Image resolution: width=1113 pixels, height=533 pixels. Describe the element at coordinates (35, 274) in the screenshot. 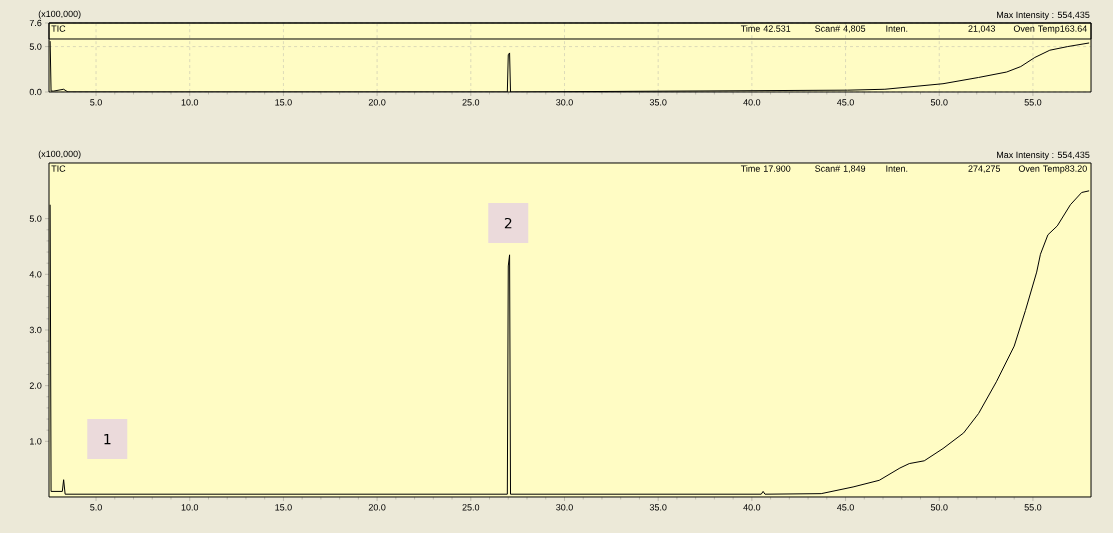

I see `y-tick-label: 4.0` at that location.